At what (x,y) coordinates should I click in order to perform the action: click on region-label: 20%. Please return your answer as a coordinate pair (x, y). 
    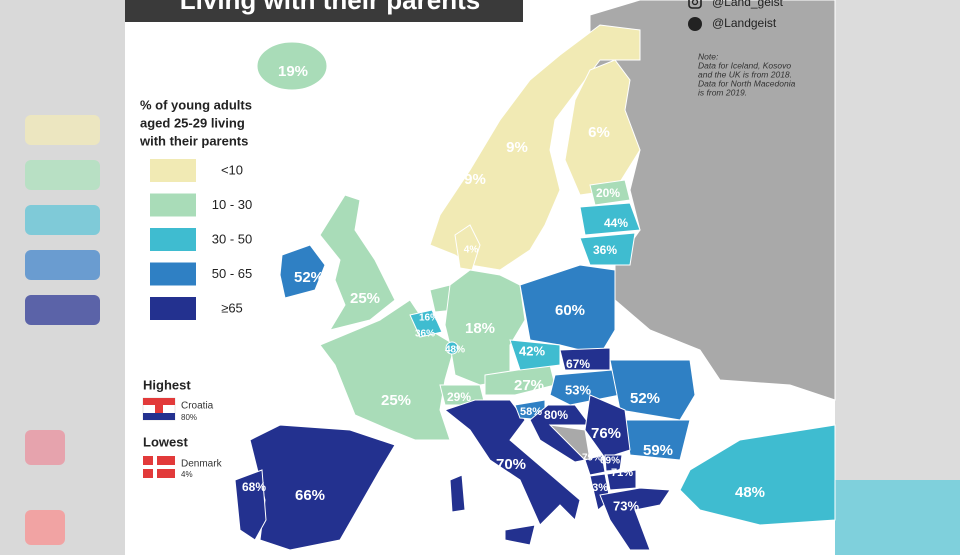
    Looking at the image, I should click on (608, 193).